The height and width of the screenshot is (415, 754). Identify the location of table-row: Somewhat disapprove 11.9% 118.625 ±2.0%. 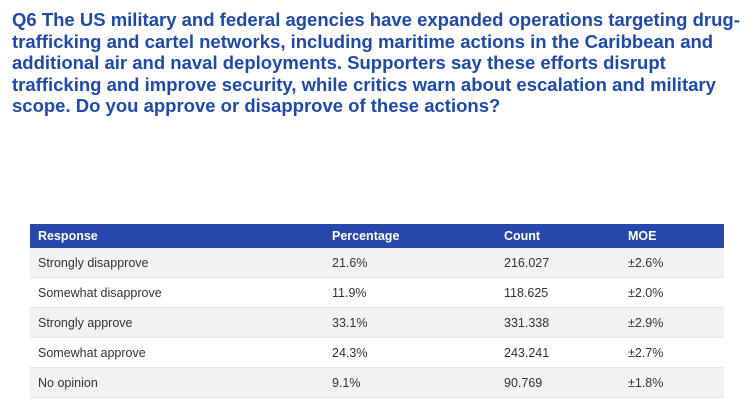
(377, 292).